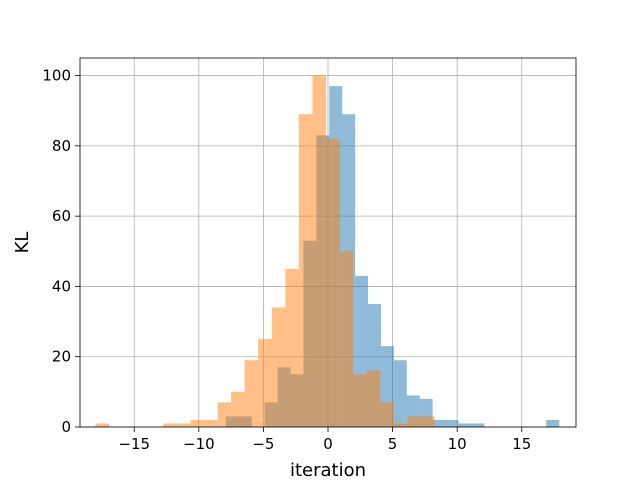 The width and height of the screenshot is (640, 480). Describe the element at coordinates (199, 444) in the screenshot. I see `x-tick-label: −10` at that location.